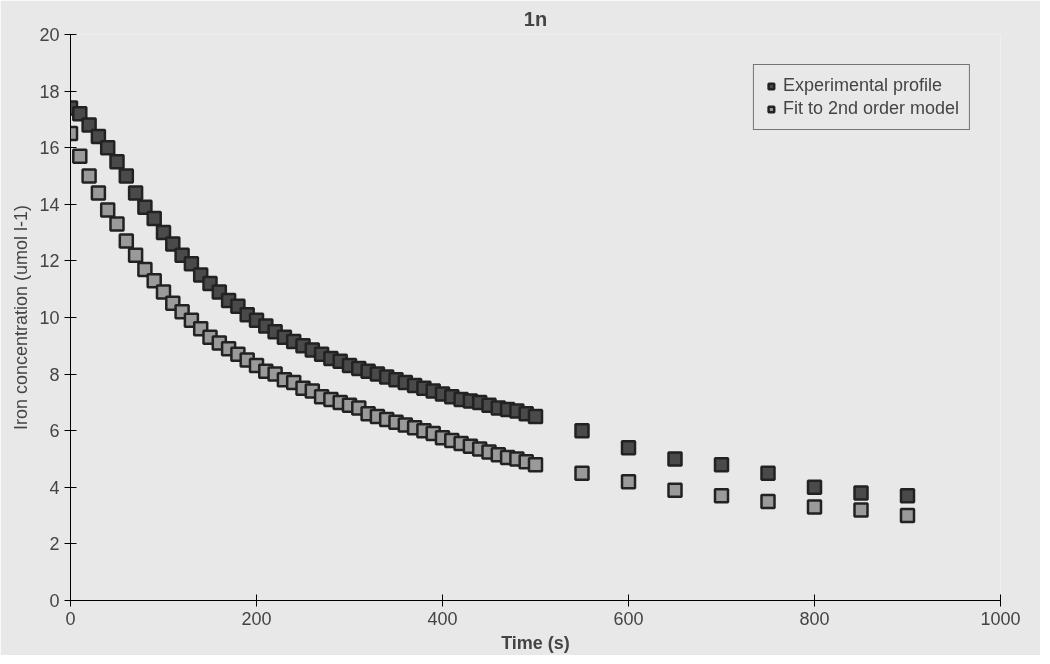 The image size is (1050, 664). What do you see at coordinates (49, 148) in the screenshot?
I see `y-tick-label: 16` at bounding box center [49, 148].